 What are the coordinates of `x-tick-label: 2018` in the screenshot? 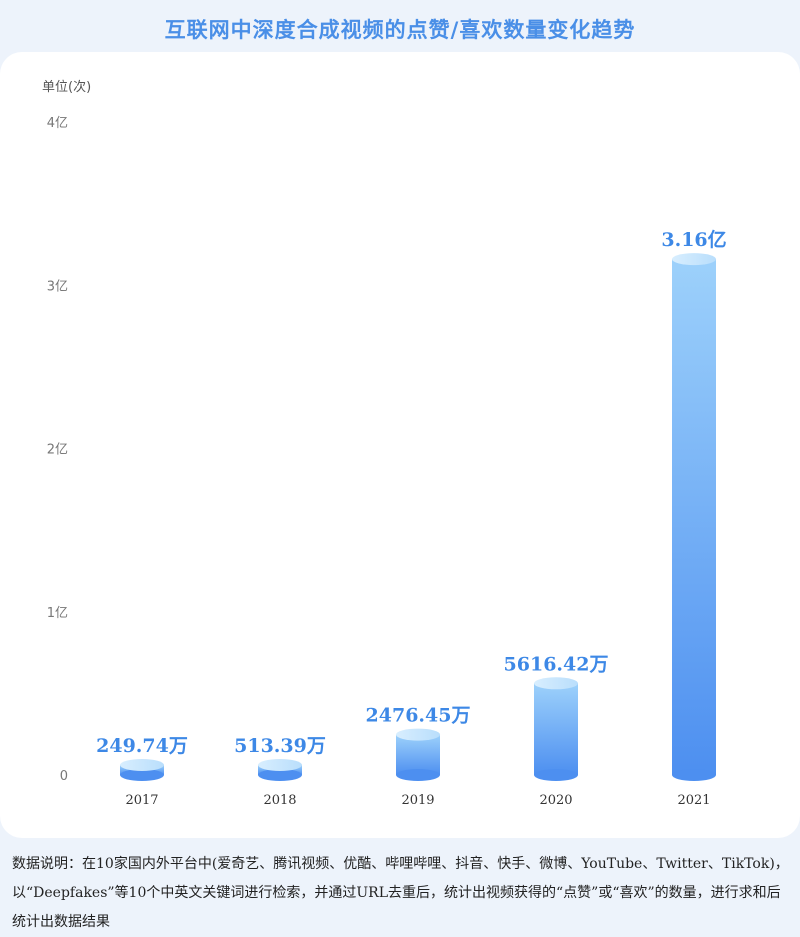 It's located at (279, 800).